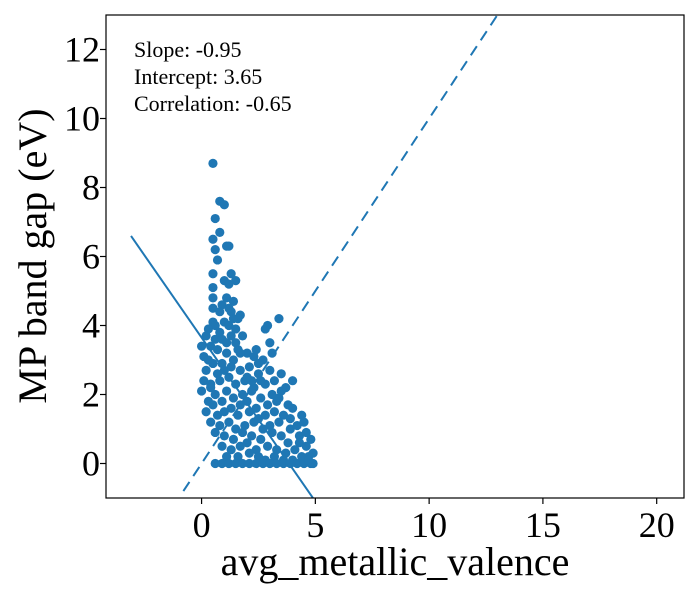  Describe the element at coordinates (91, 395) in the screenshot. I see `y-tick-label: 2` at that location.